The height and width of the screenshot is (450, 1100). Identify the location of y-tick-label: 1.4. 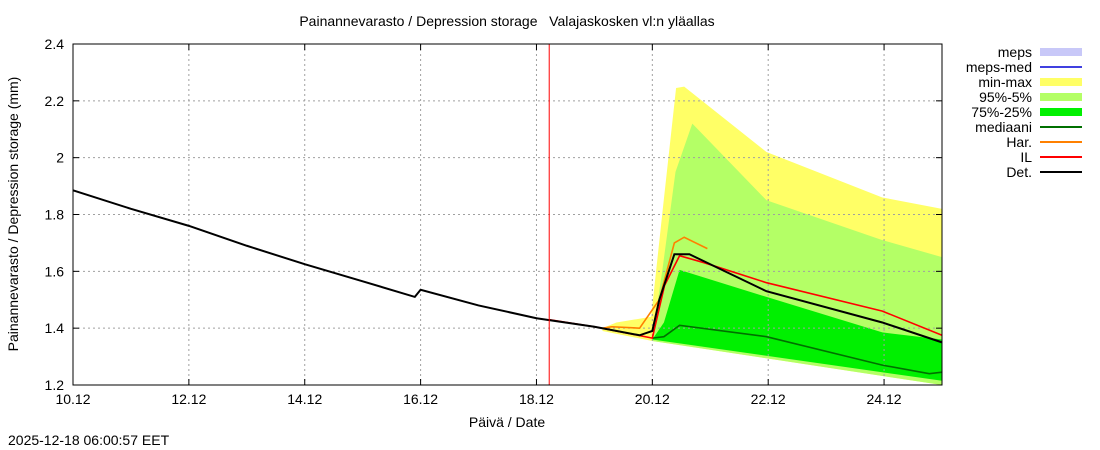
(55, 328).